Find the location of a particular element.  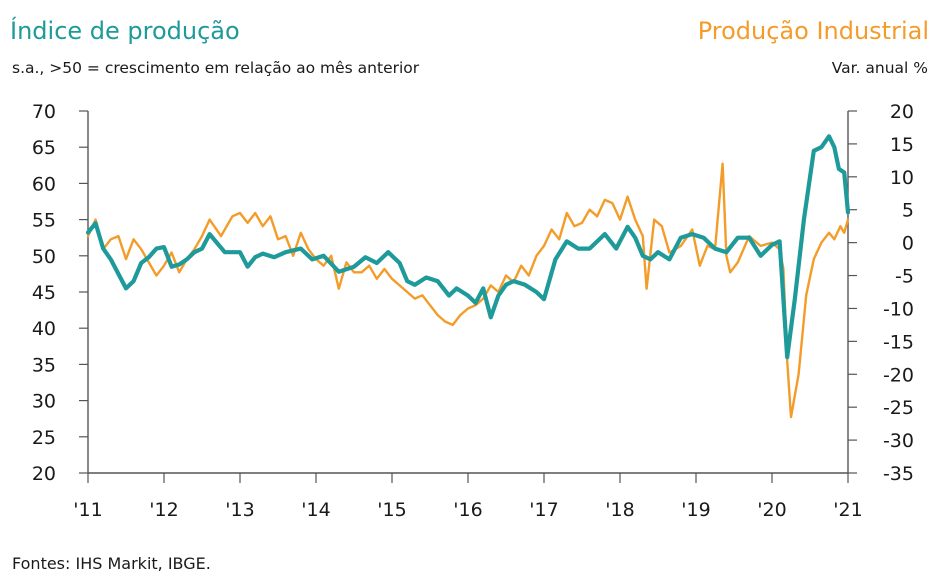

x-tick-label: '15 is located at coordinates (391, 510).